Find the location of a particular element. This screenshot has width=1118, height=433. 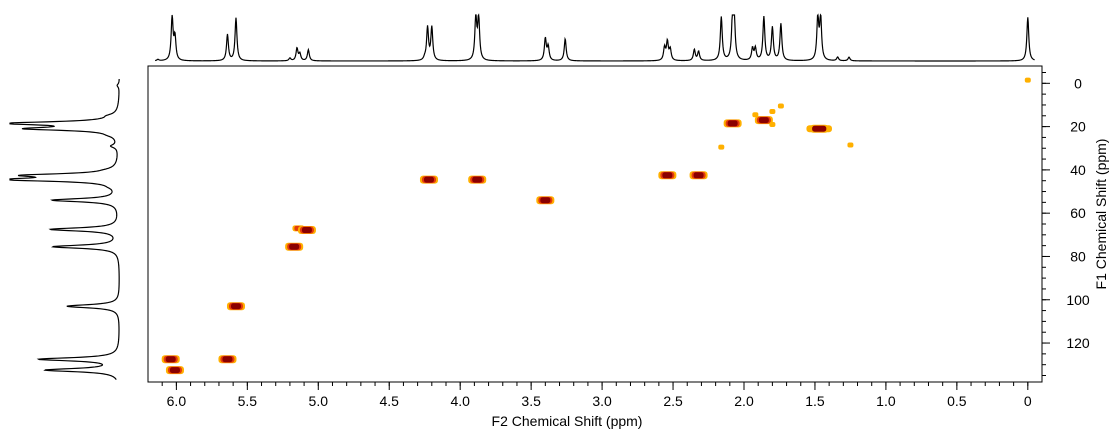

y-axis-label: F1 Chemical Shift (ppm) is located at coordinates (1101, 214).